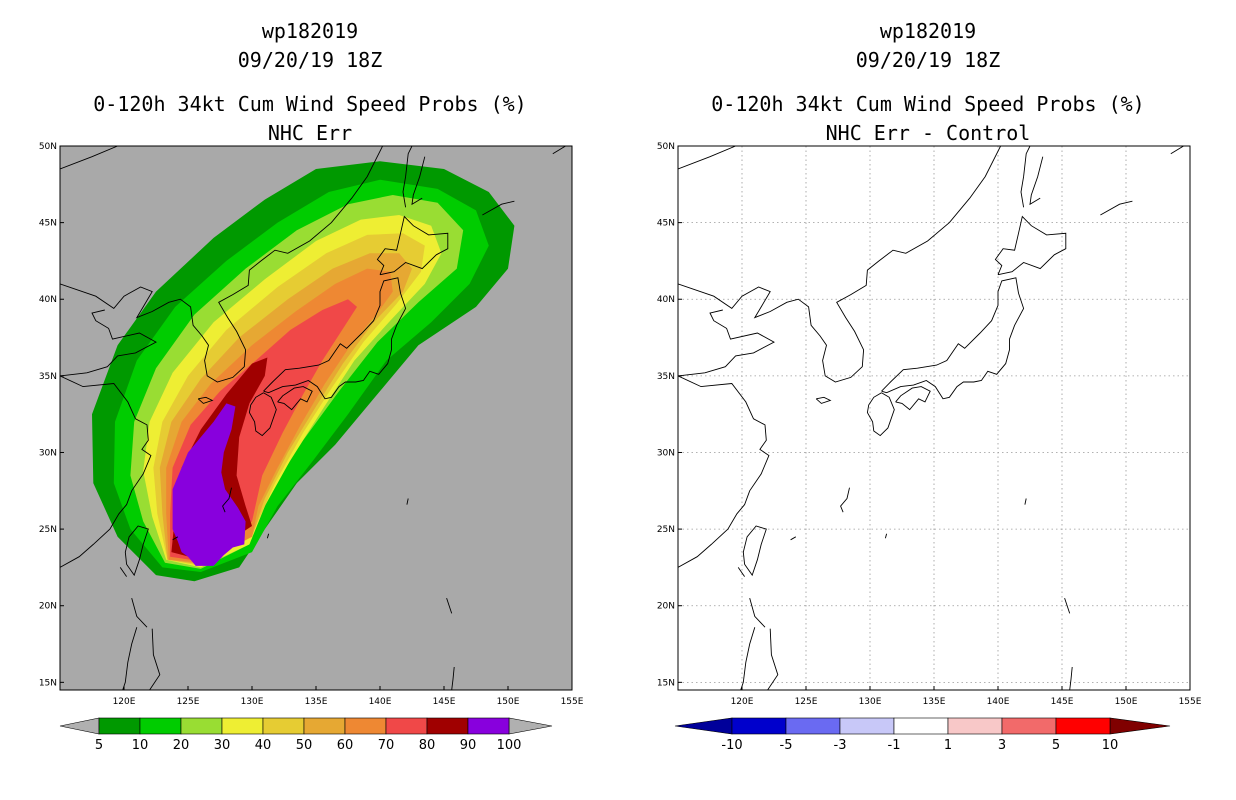 The image size is (1236, 800). What do you see at coordinates (222, 745) in the screenshot?
I see `colorbar-label: 30` at bounding box center [222, 745].